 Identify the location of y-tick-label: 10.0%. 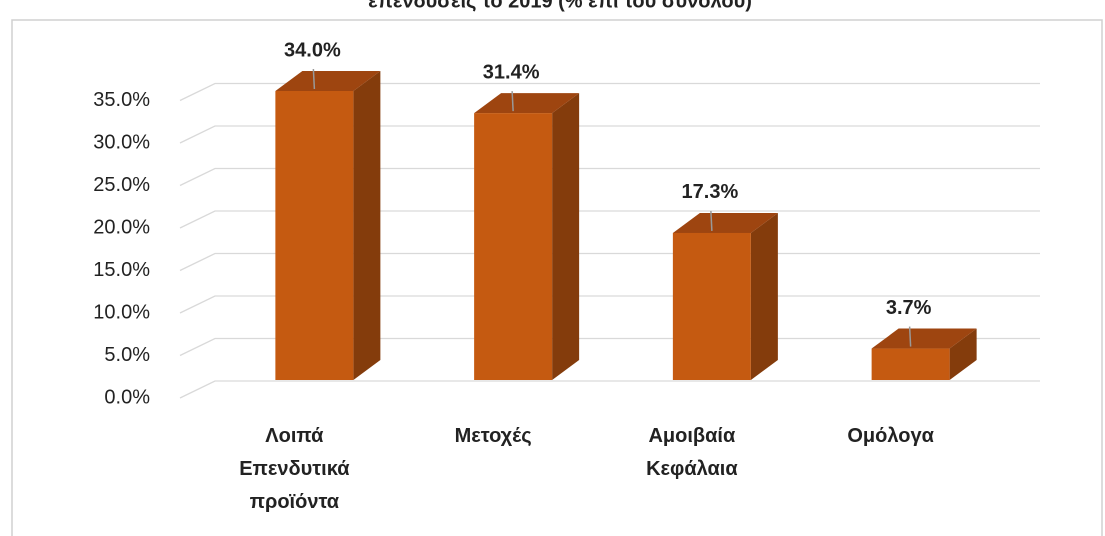
(121, 312).